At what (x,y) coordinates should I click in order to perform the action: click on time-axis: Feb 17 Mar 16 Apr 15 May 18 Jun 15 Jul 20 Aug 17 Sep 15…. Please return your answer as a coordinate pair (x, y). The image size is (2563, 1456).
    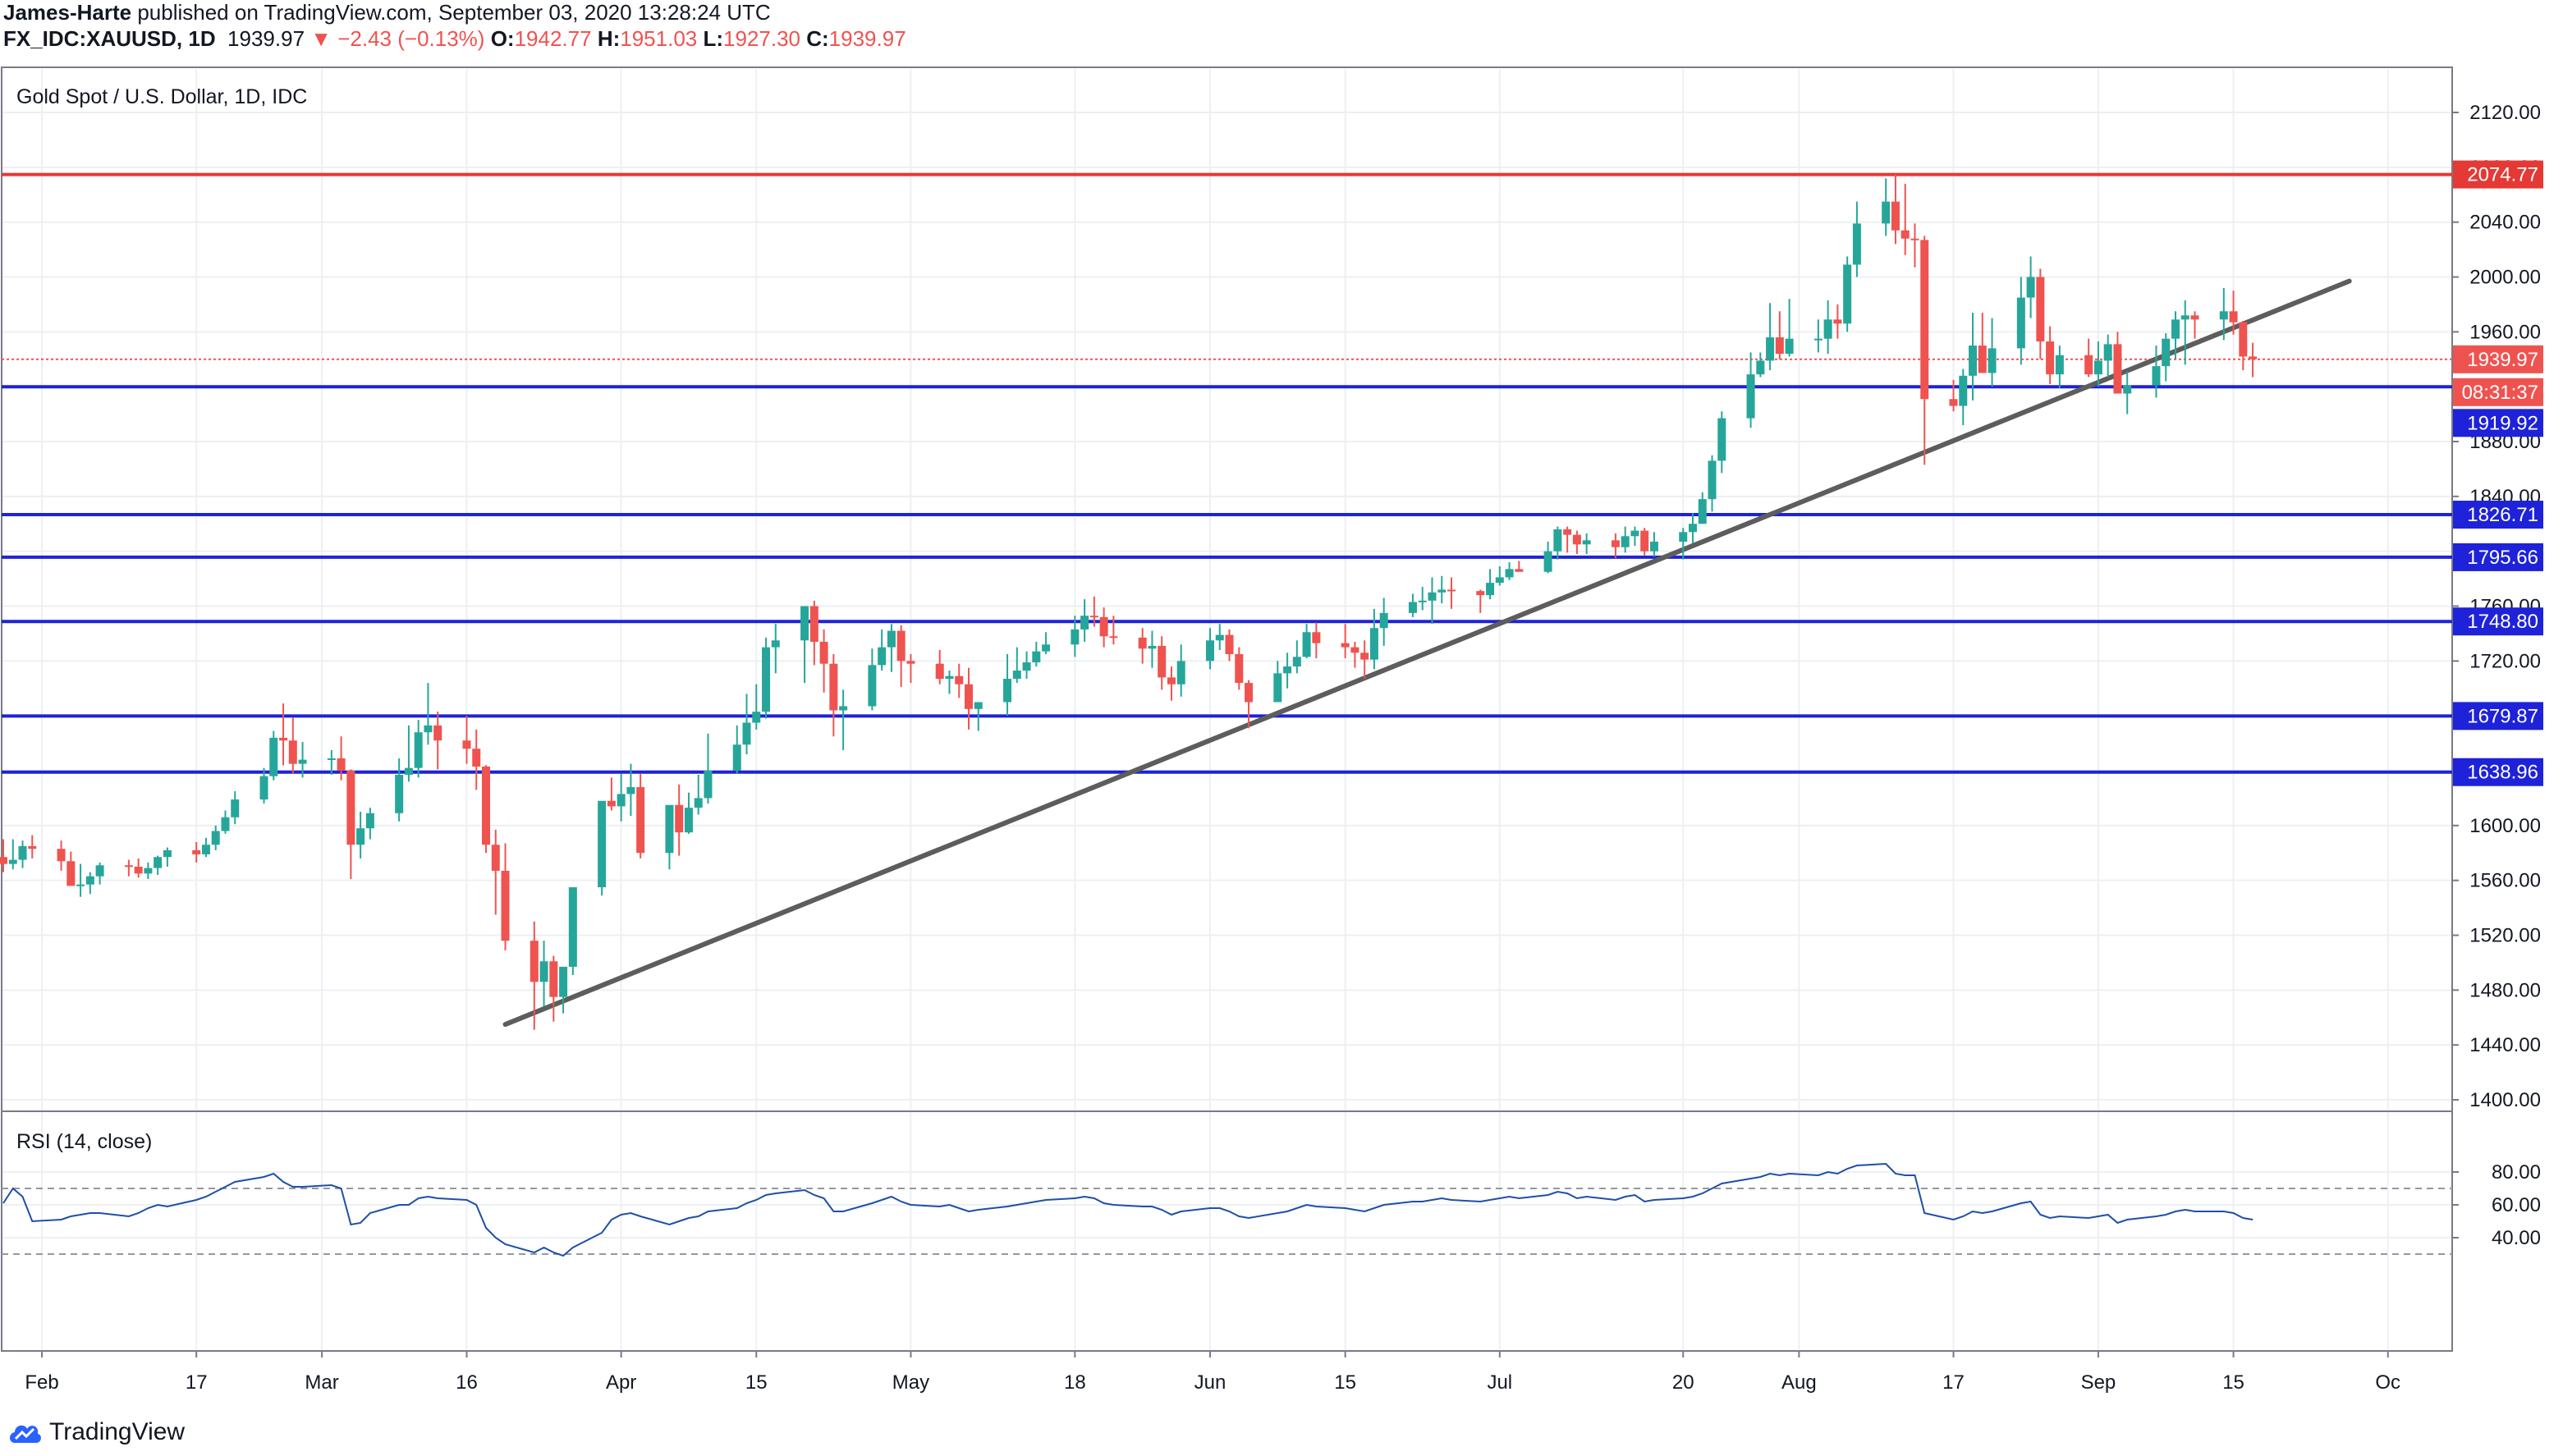
    Looking at the image, I should click on (1213, 1372).